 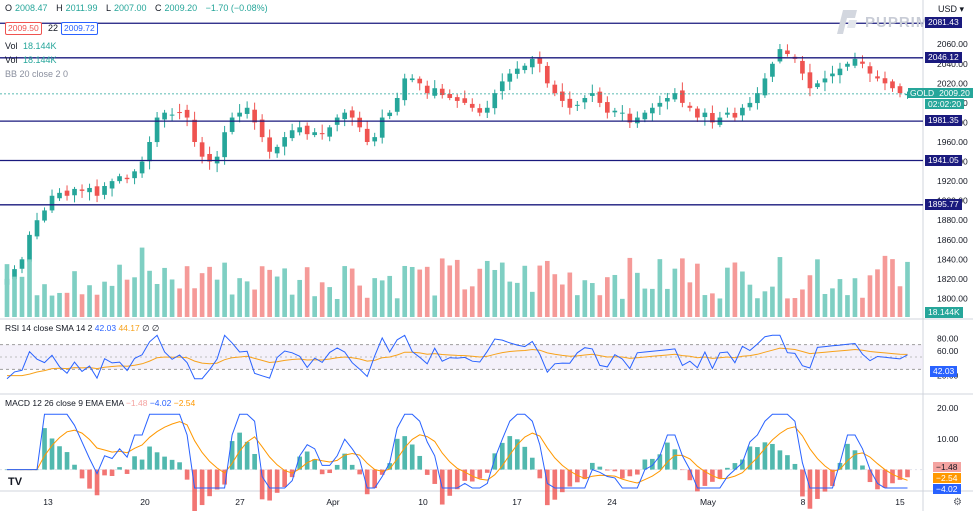 I want to click on y-tick-label: 2040.00, so click(x=952, y=64).